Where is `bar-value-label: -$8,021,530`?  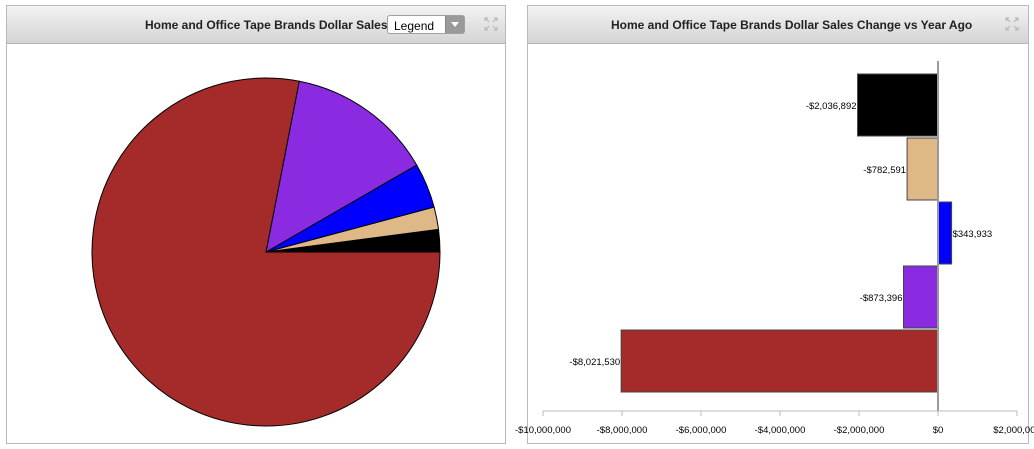 bar-value-label: -$8,021,530 is located at coordinates (594, 362).